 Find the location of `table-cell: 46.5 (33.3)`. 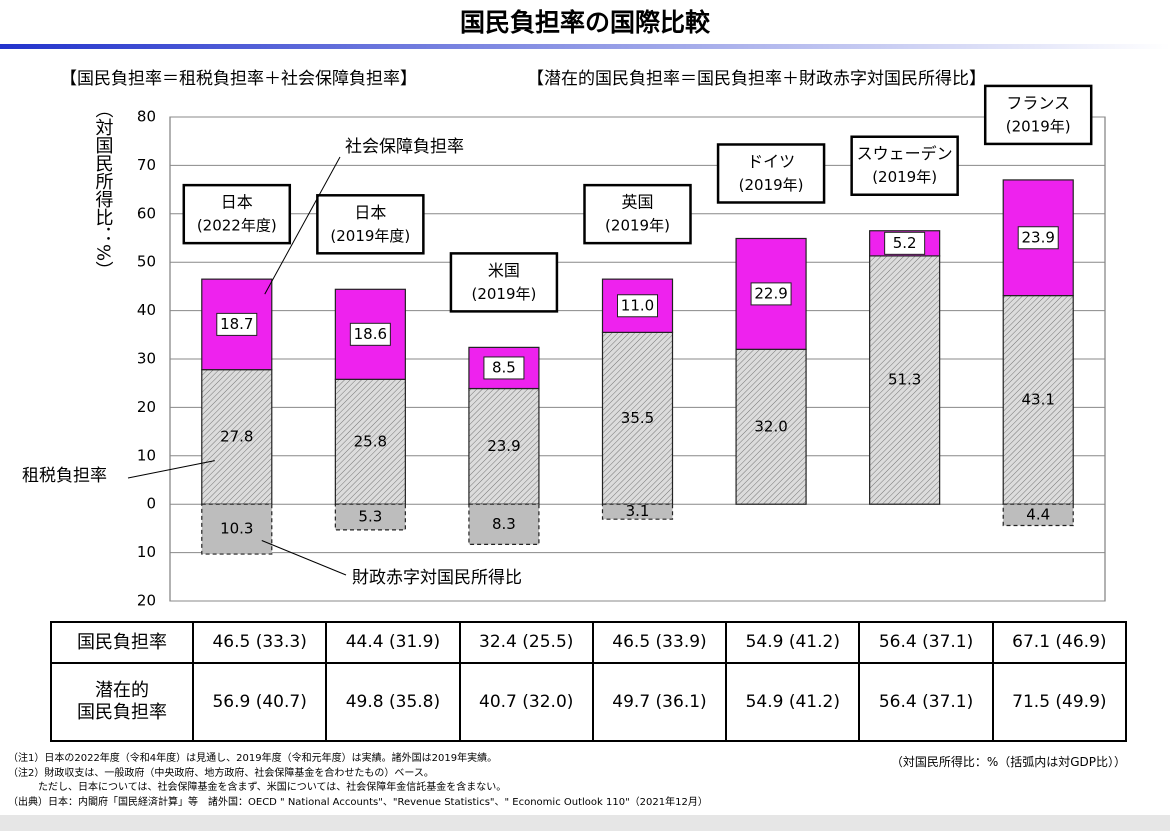

table-cell: 46.5 (33.3) is located at coordinates (259, 642).